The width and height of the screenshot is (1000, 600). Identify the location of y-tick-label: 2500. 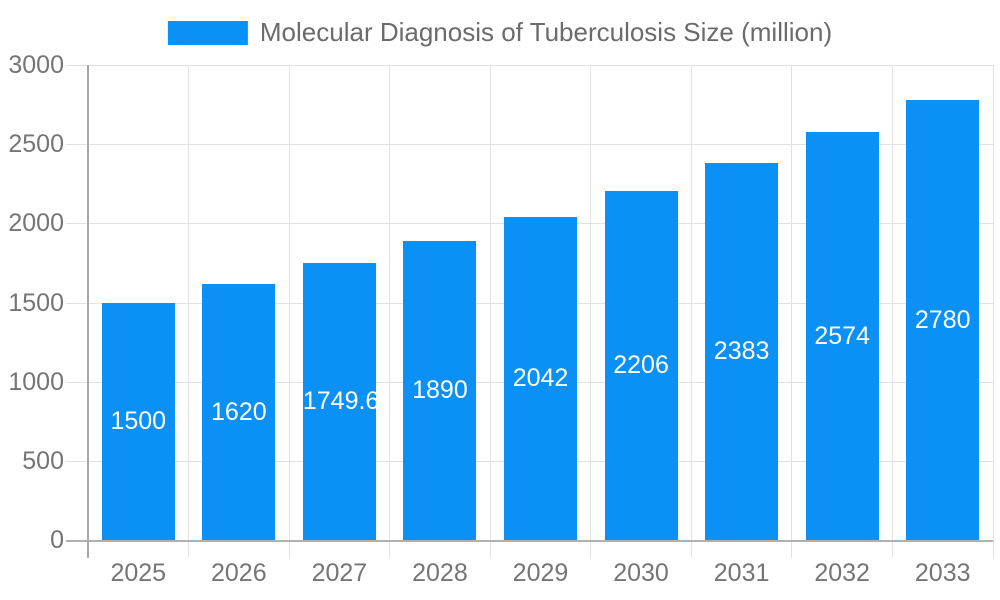
(36, 144).